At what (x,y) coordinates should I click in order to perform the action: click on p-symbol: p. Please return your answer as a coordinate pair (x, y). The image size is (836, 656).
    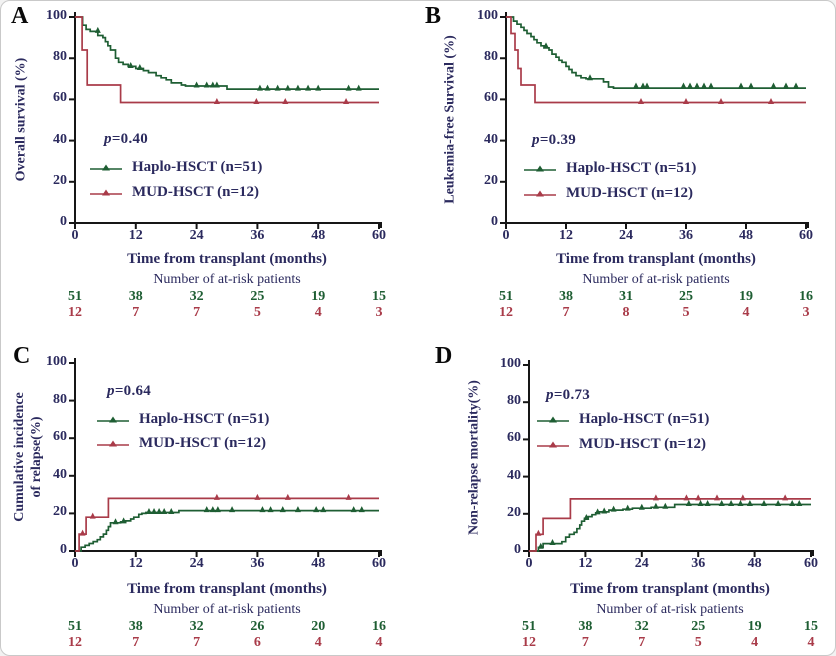
    Looking at the image, I should click on (108, 139).